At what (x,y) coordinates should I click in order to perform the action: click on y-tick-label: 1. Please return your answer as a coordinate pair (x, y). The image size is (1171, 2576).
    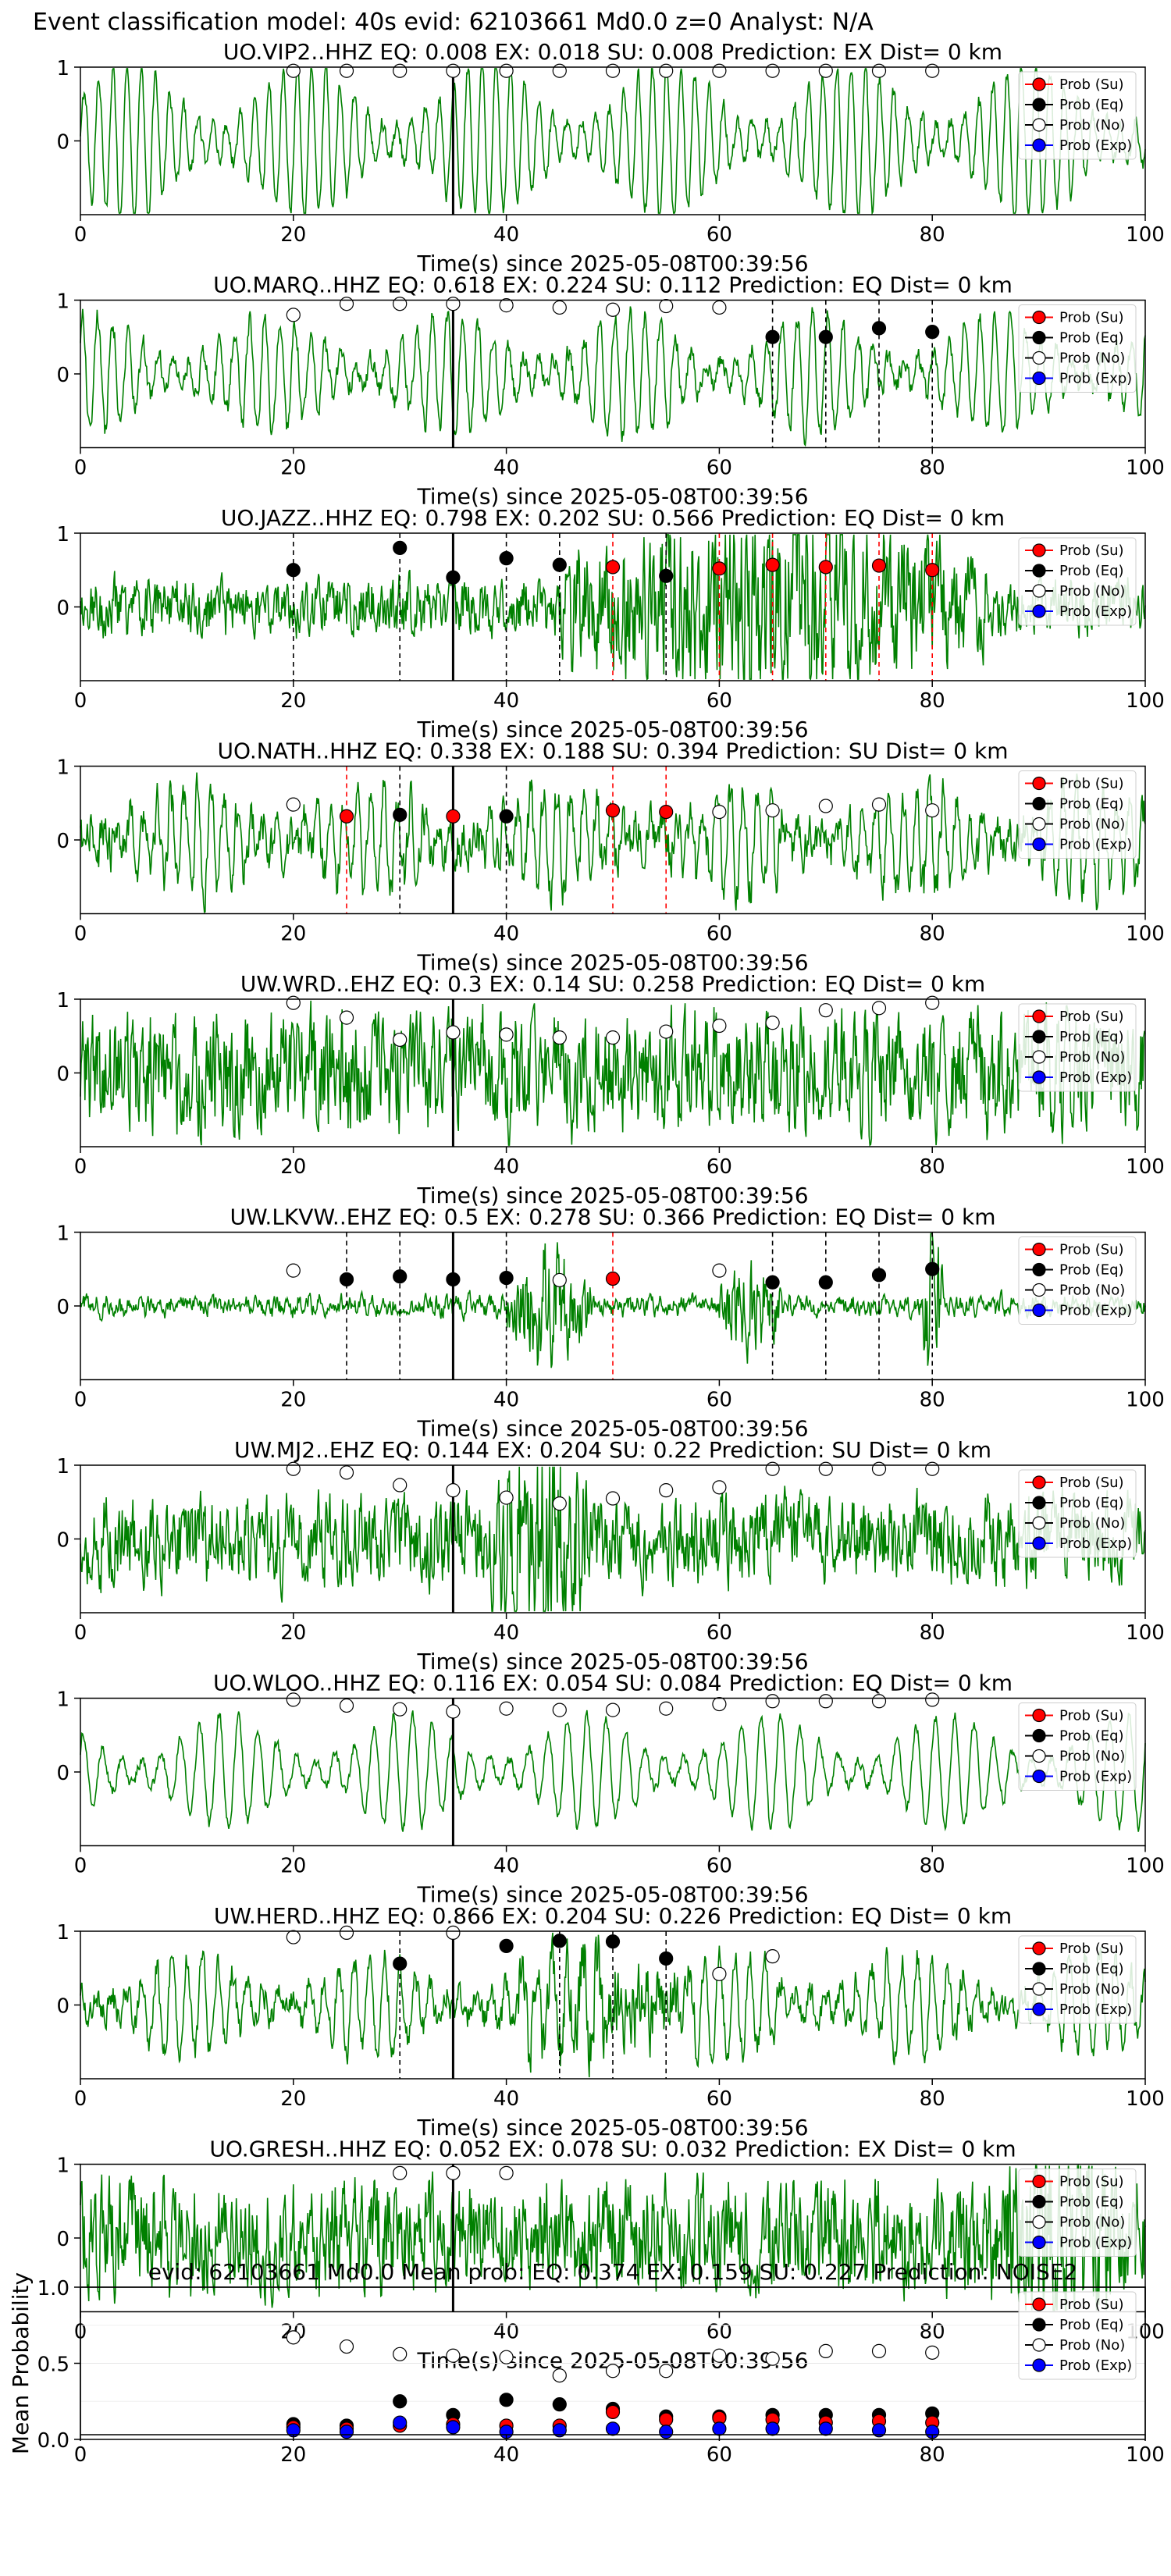
    Looking at the image, I should click on (62, 1234).